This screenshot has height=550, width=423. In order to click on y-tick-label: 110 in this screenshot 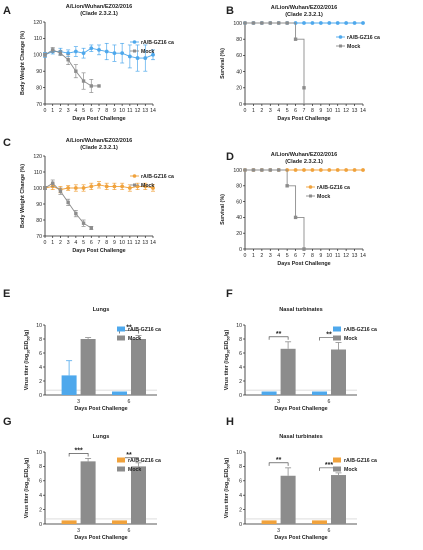, I will do `click(38, 39)`.